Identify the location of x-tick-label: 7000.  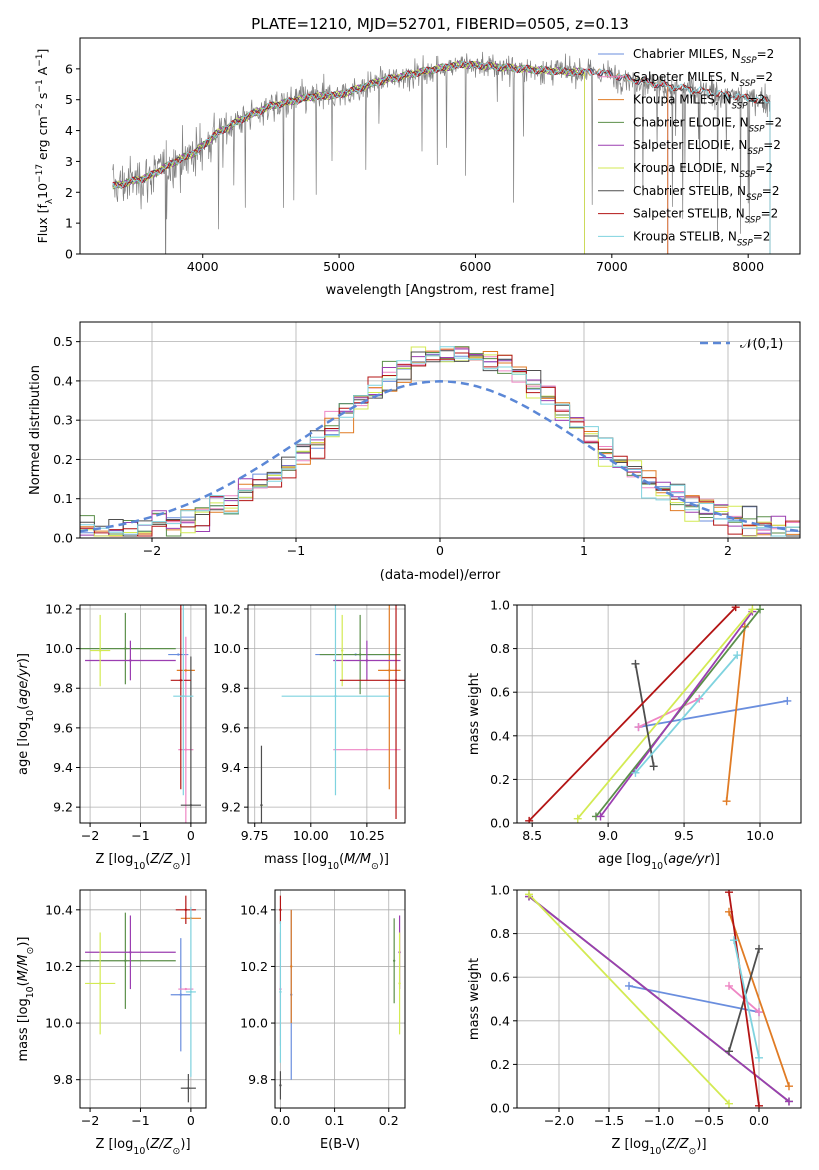
(612, 266).